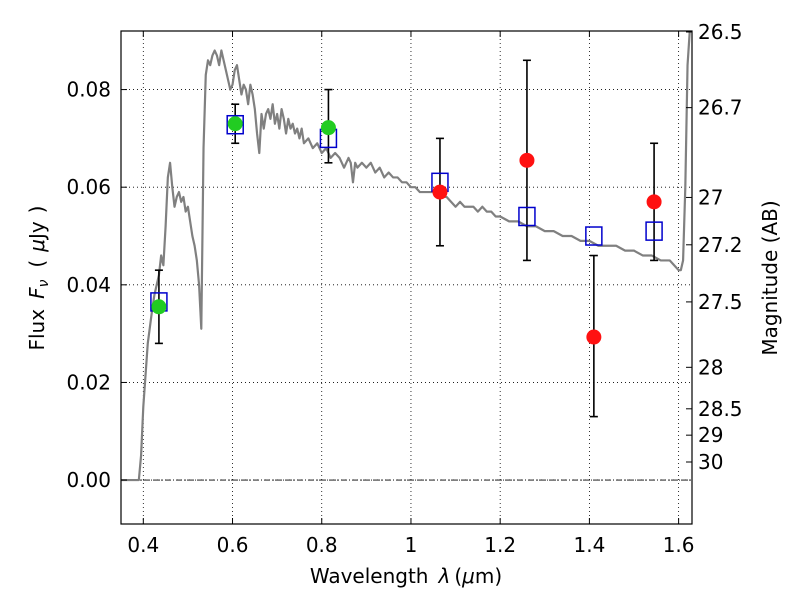 The image size is (800, 600). Describe the element at coordinates (233, 545) in the screenshot. I see `x-tick-label: 0.6` at that location.